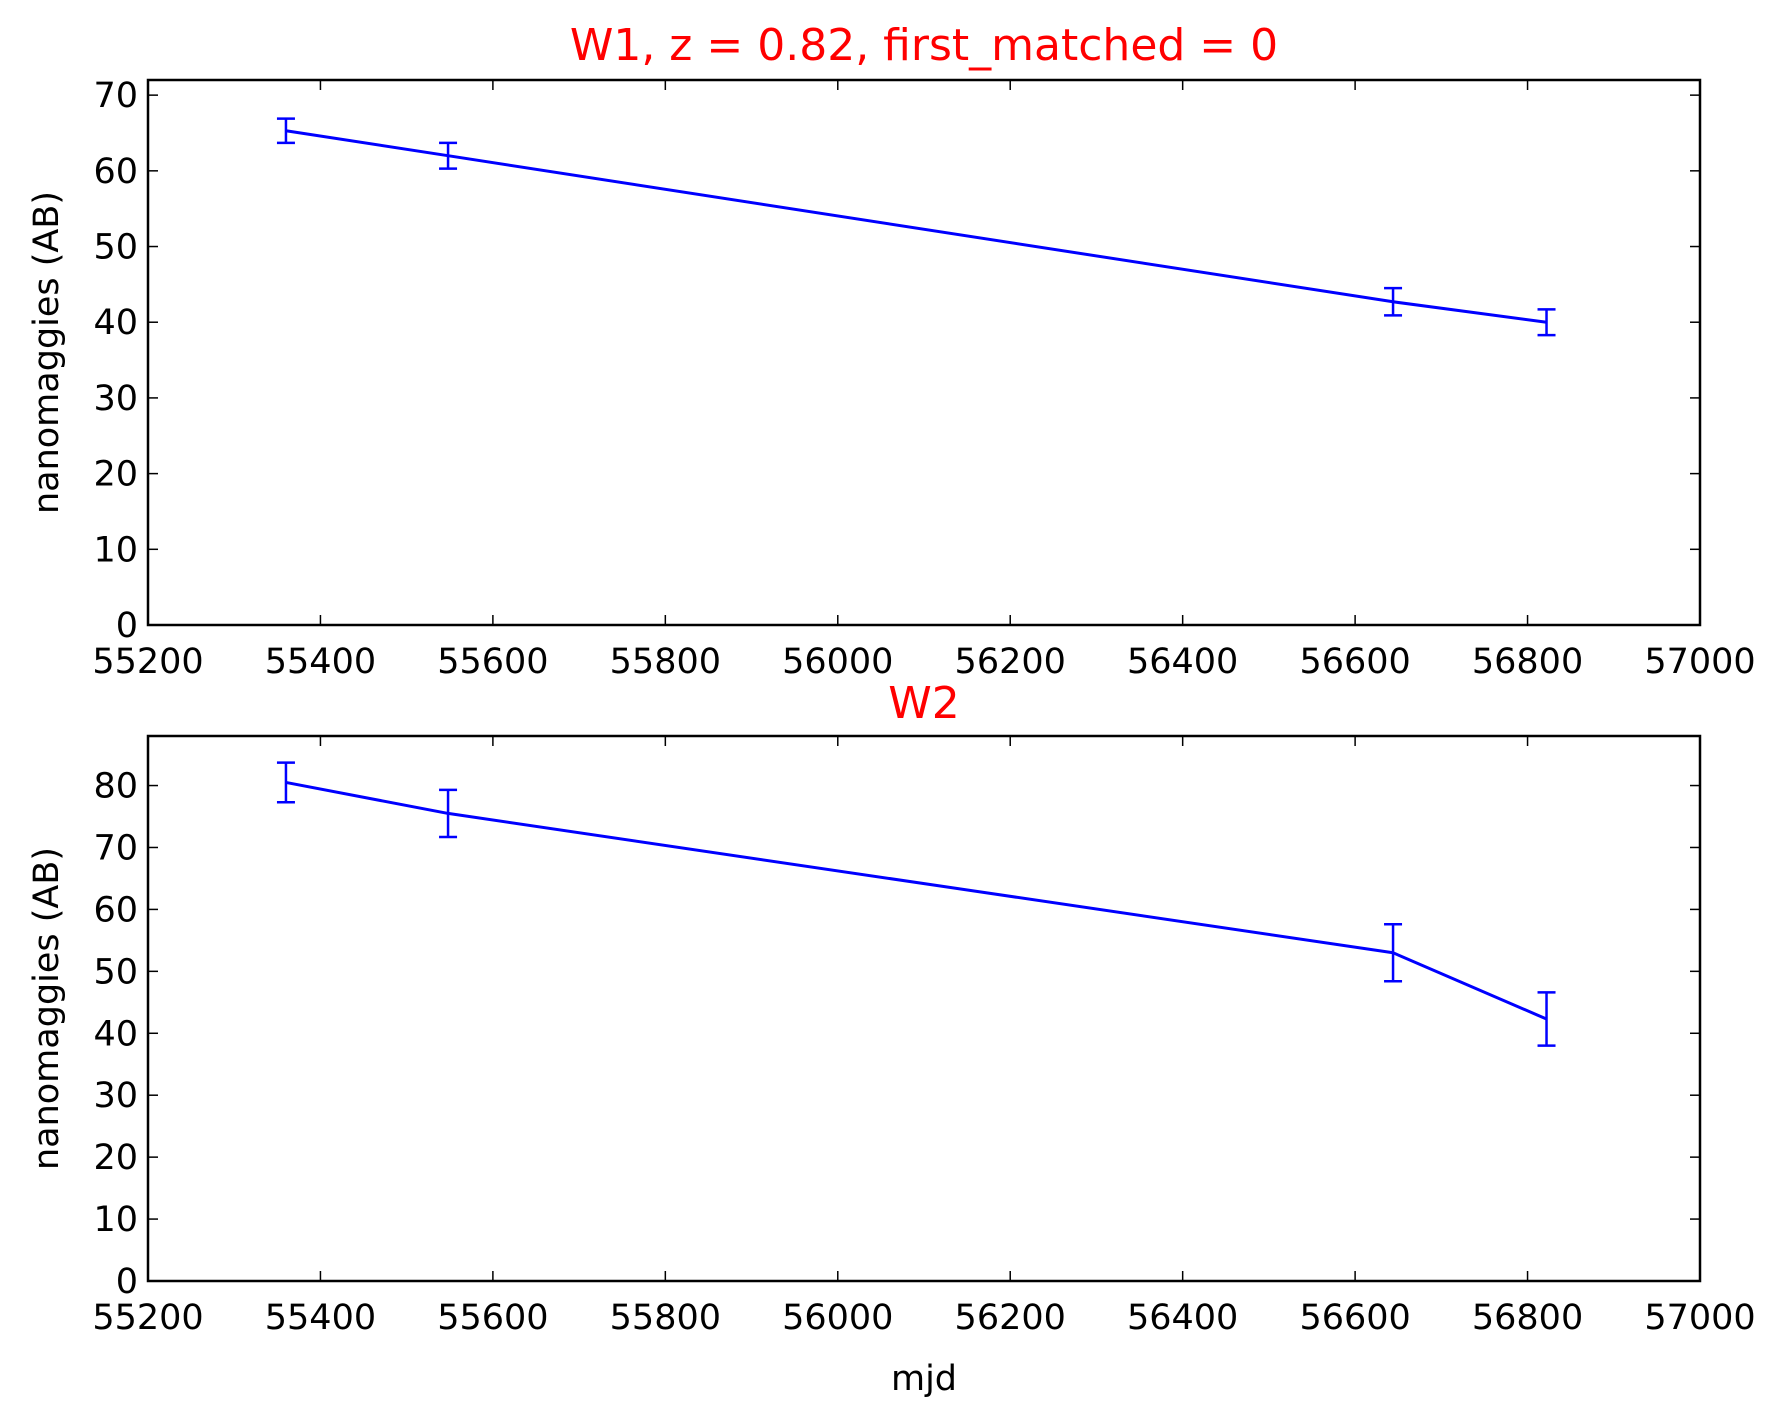 The image size is (1784, 1420). Describe the element at coordinates (924, 703) in the screenshot. I see `chart-title: W2` at that location.